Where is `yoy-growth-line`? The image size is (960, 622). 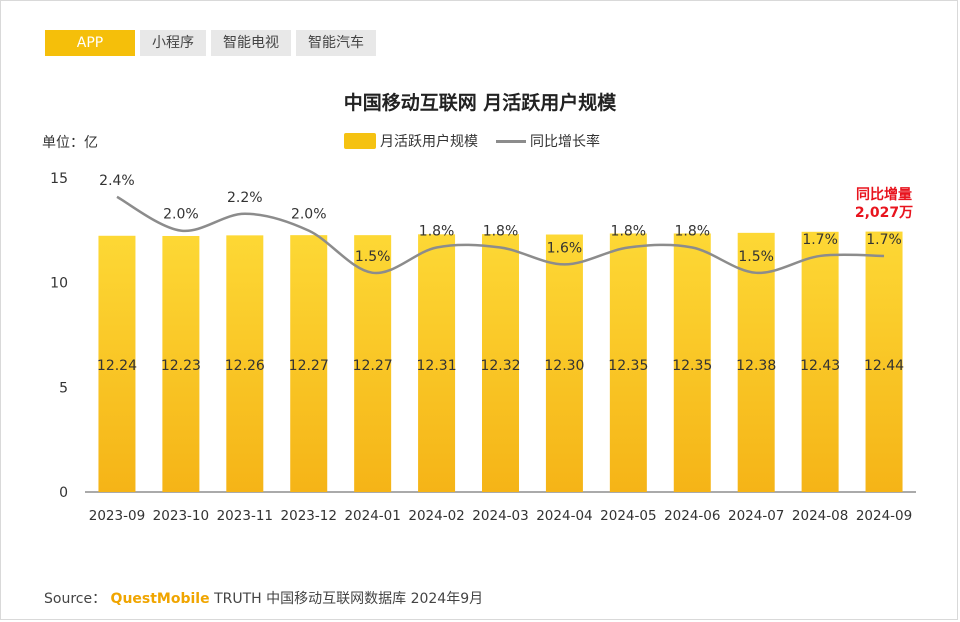 yoy-growth-line is located at coordinates (500, 235).